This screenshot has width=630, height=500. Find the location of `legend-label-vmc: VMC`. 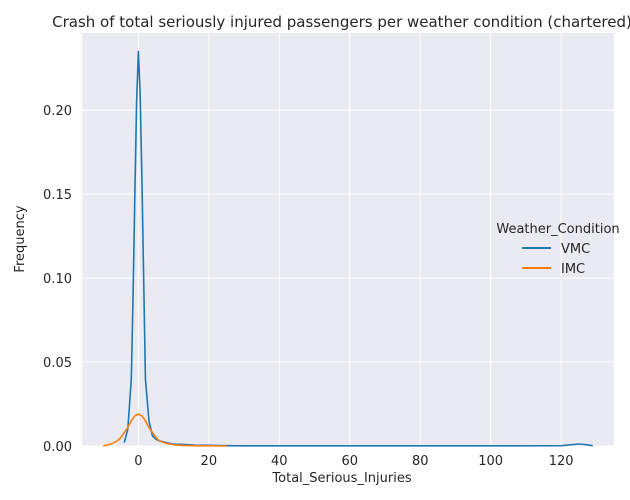

legend-label-vmc: VMC is located at coordinates (575, 249).